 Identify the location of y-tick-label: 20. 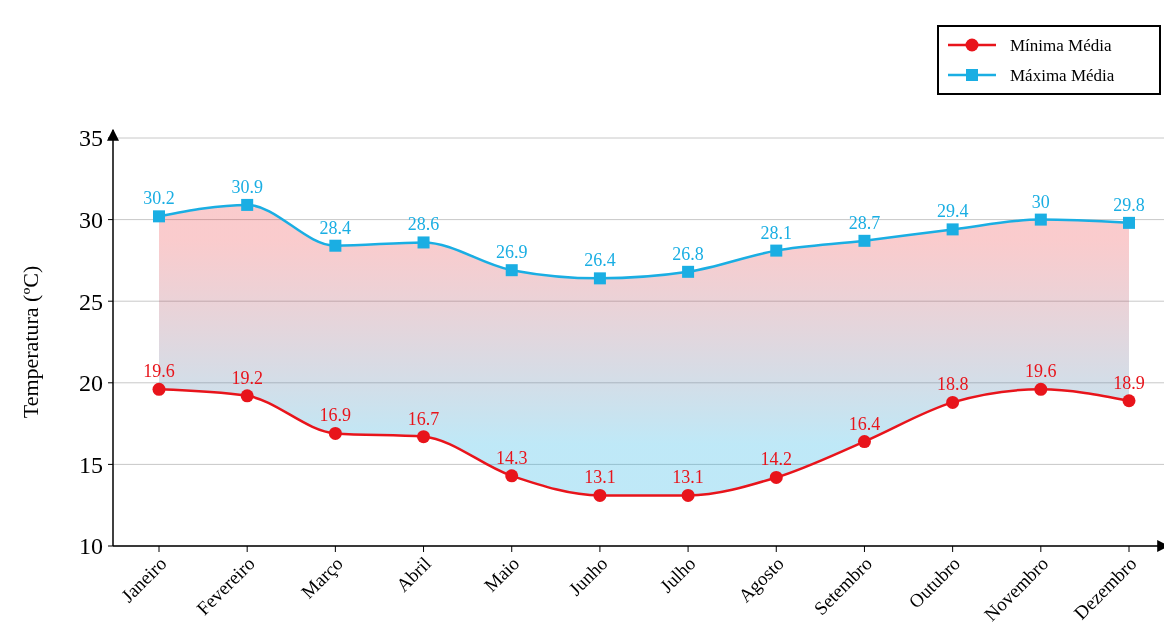
(91, 383).